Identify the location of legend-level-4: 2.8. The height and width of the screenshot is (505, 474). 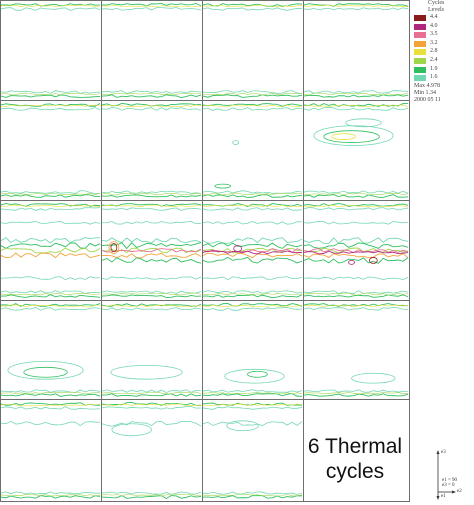
(444, 52).